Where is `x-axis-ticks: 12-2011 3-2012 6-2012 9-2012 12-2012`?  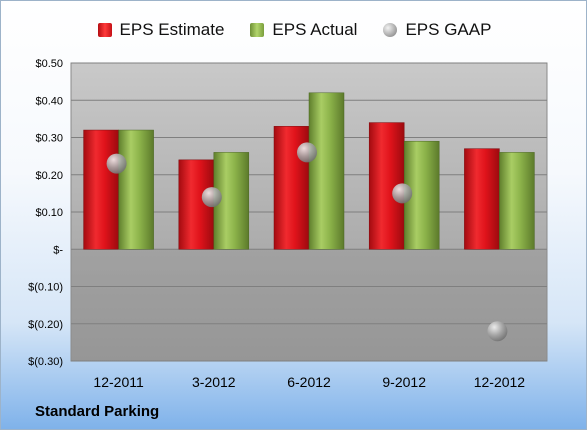
x-axis-ticks: 12-2011 3-2012 6-2012 9-2012 12-2012 is located at coordinates (309, 382).